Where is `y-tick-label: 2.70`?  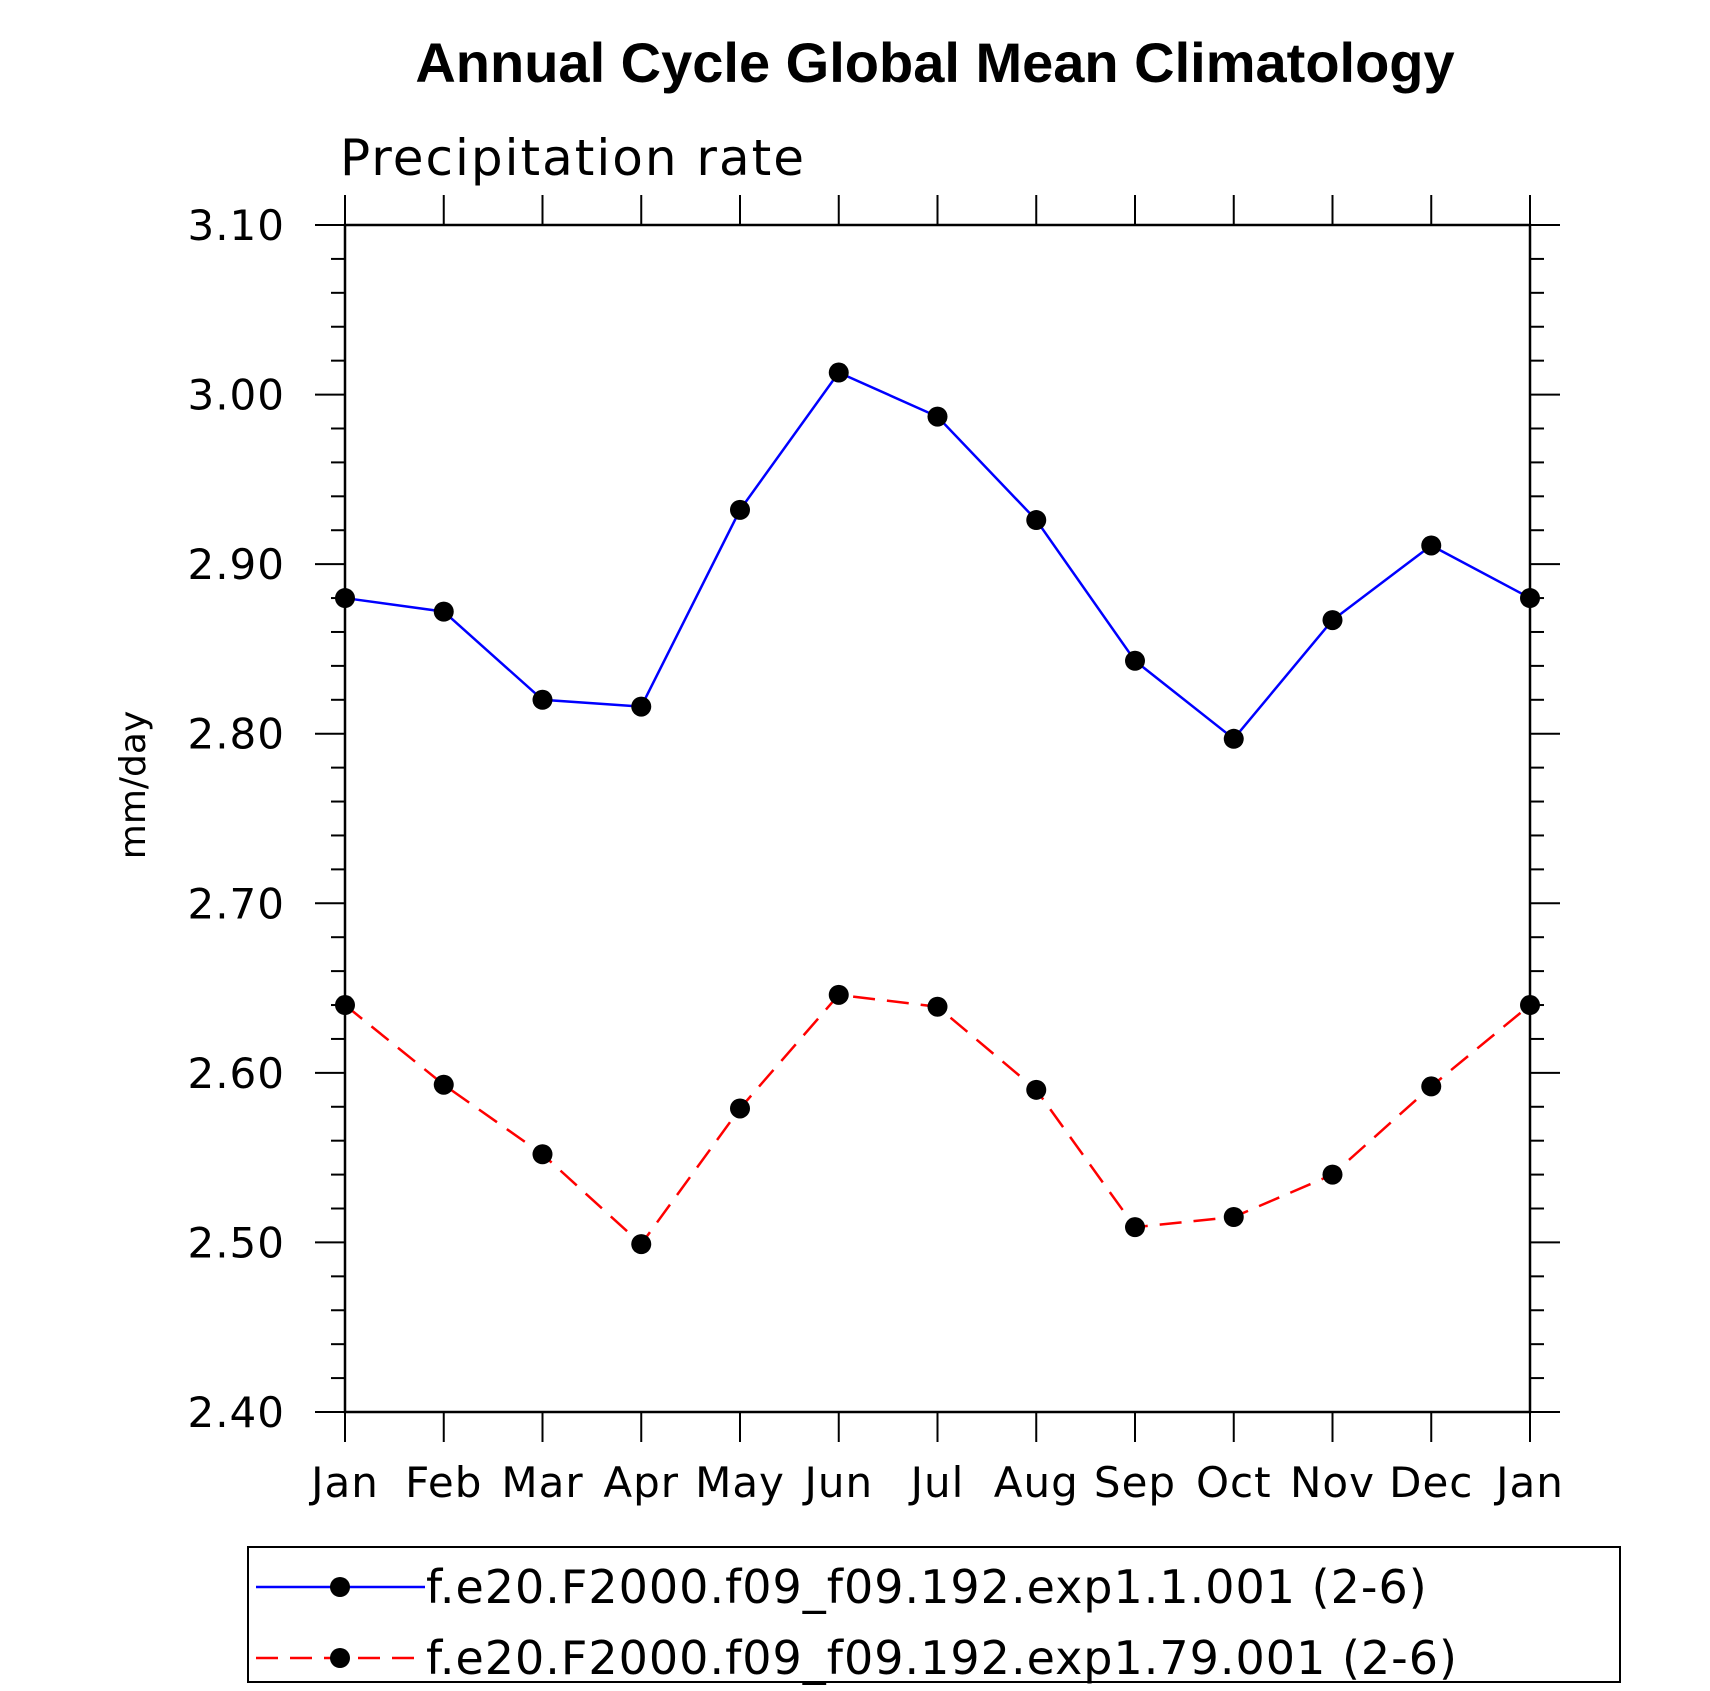 y-tick-label: 2.70 is located at coordinates (236, 903).